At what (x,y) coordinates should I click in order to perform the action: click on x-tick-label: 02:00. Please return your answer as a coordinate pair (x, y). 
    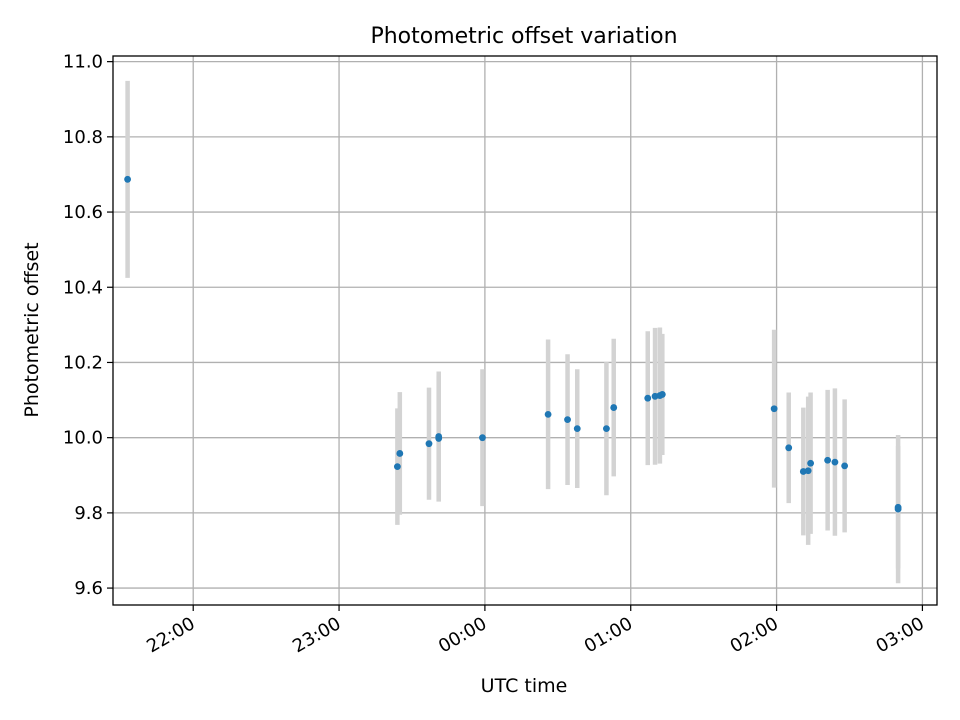
    Looking at the image, I should click on (754, 635).